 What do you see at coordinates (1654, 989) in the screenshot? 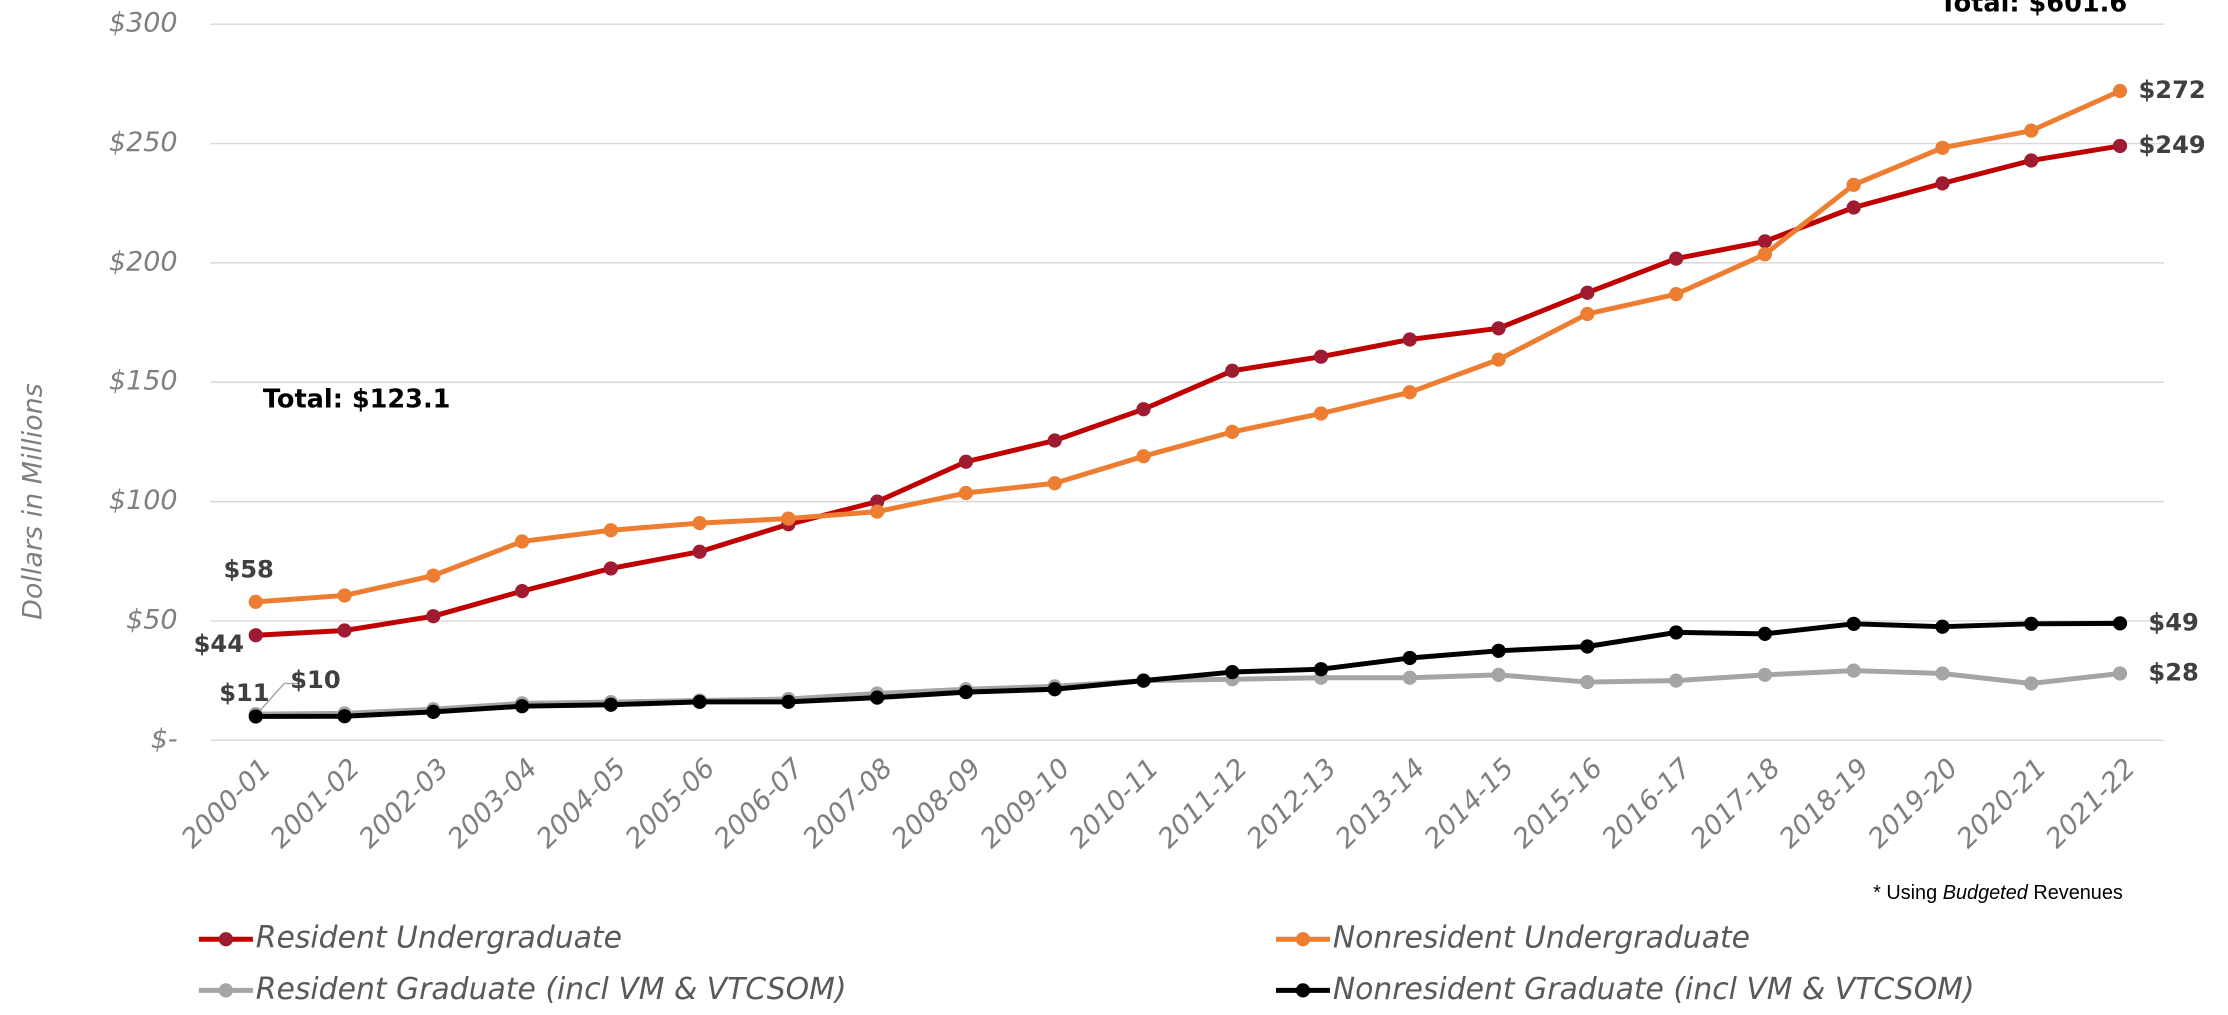
I see `legend-label: Nonresident Graduate (incl VM & VTCSOM)` at bounding box center [1654, 989].